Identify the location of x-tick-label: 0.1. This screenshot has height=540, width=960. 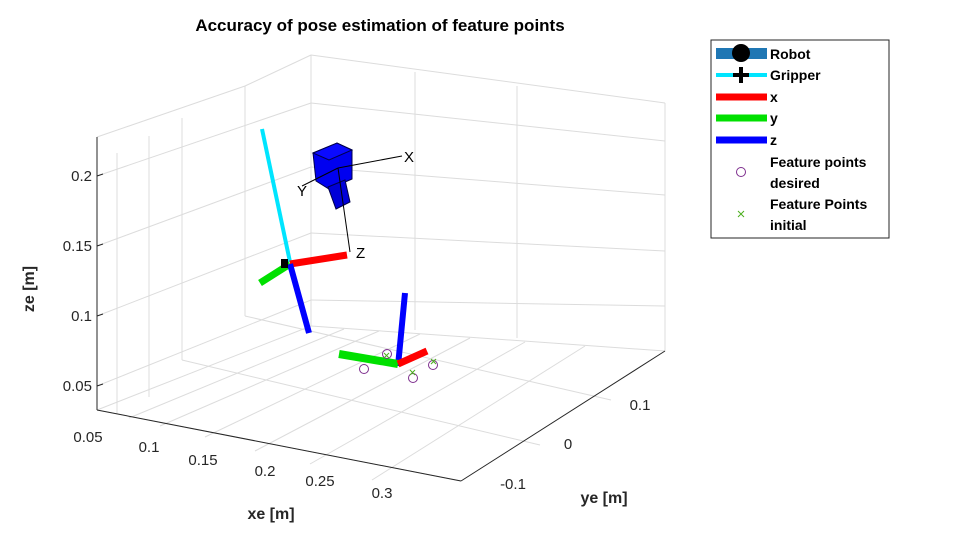
(149, 447).